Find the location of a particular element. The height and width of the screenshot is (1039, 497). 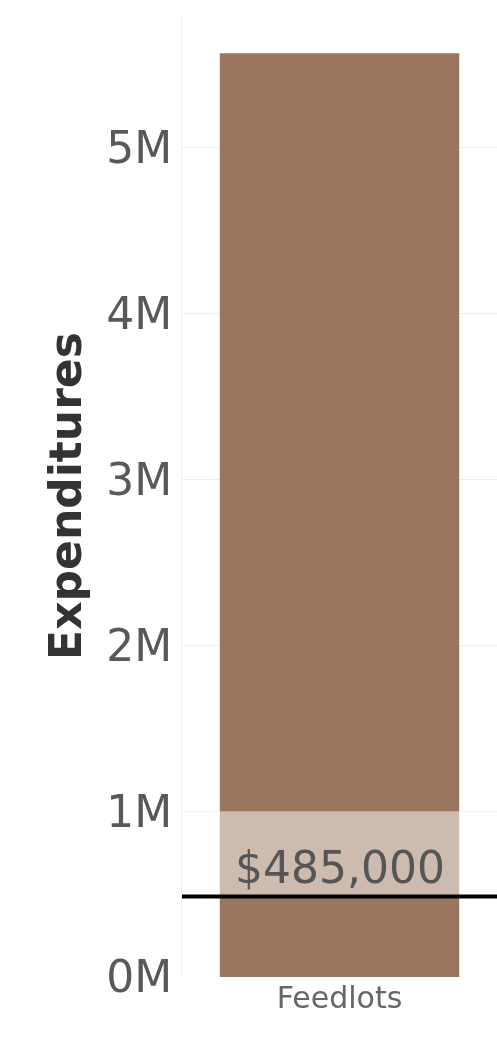

ref-line-label: $485,000 is located at coordinates (340, 867).